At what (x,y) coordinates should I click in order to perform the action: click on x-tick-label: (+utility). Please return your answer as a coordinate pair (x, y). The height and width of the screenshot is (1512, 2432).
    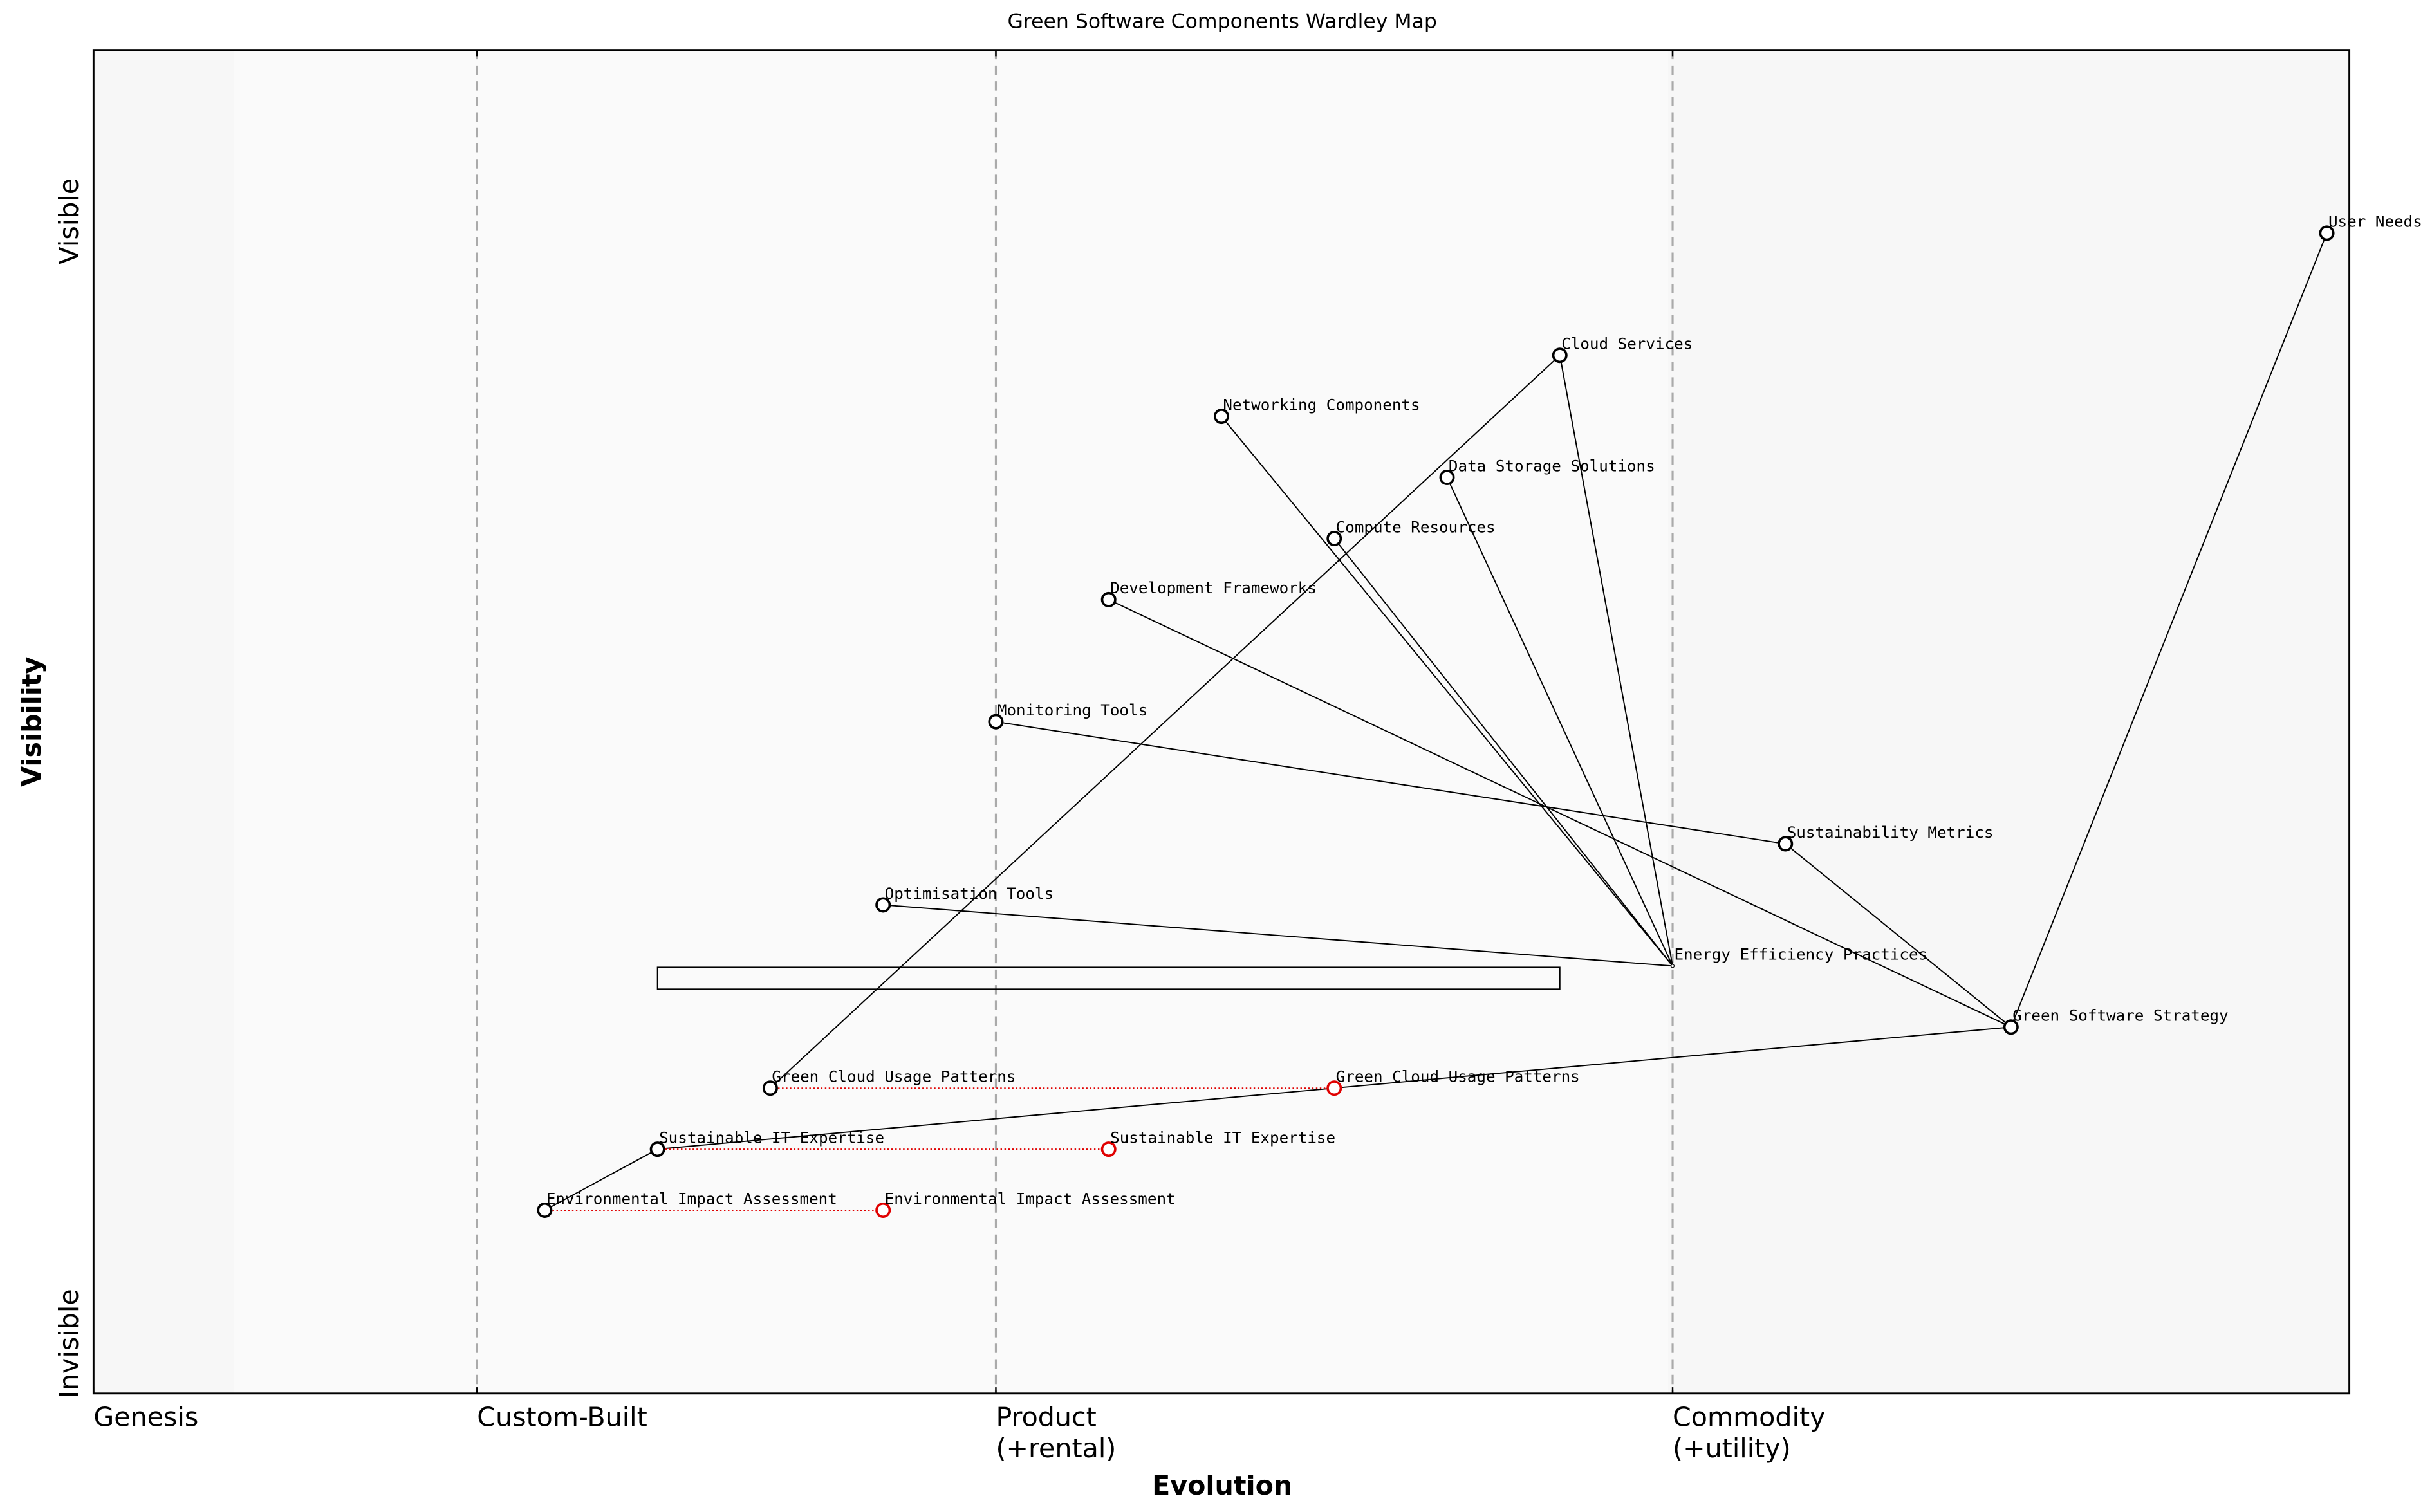
    Looking at the image, I should click on (1732, 1448).